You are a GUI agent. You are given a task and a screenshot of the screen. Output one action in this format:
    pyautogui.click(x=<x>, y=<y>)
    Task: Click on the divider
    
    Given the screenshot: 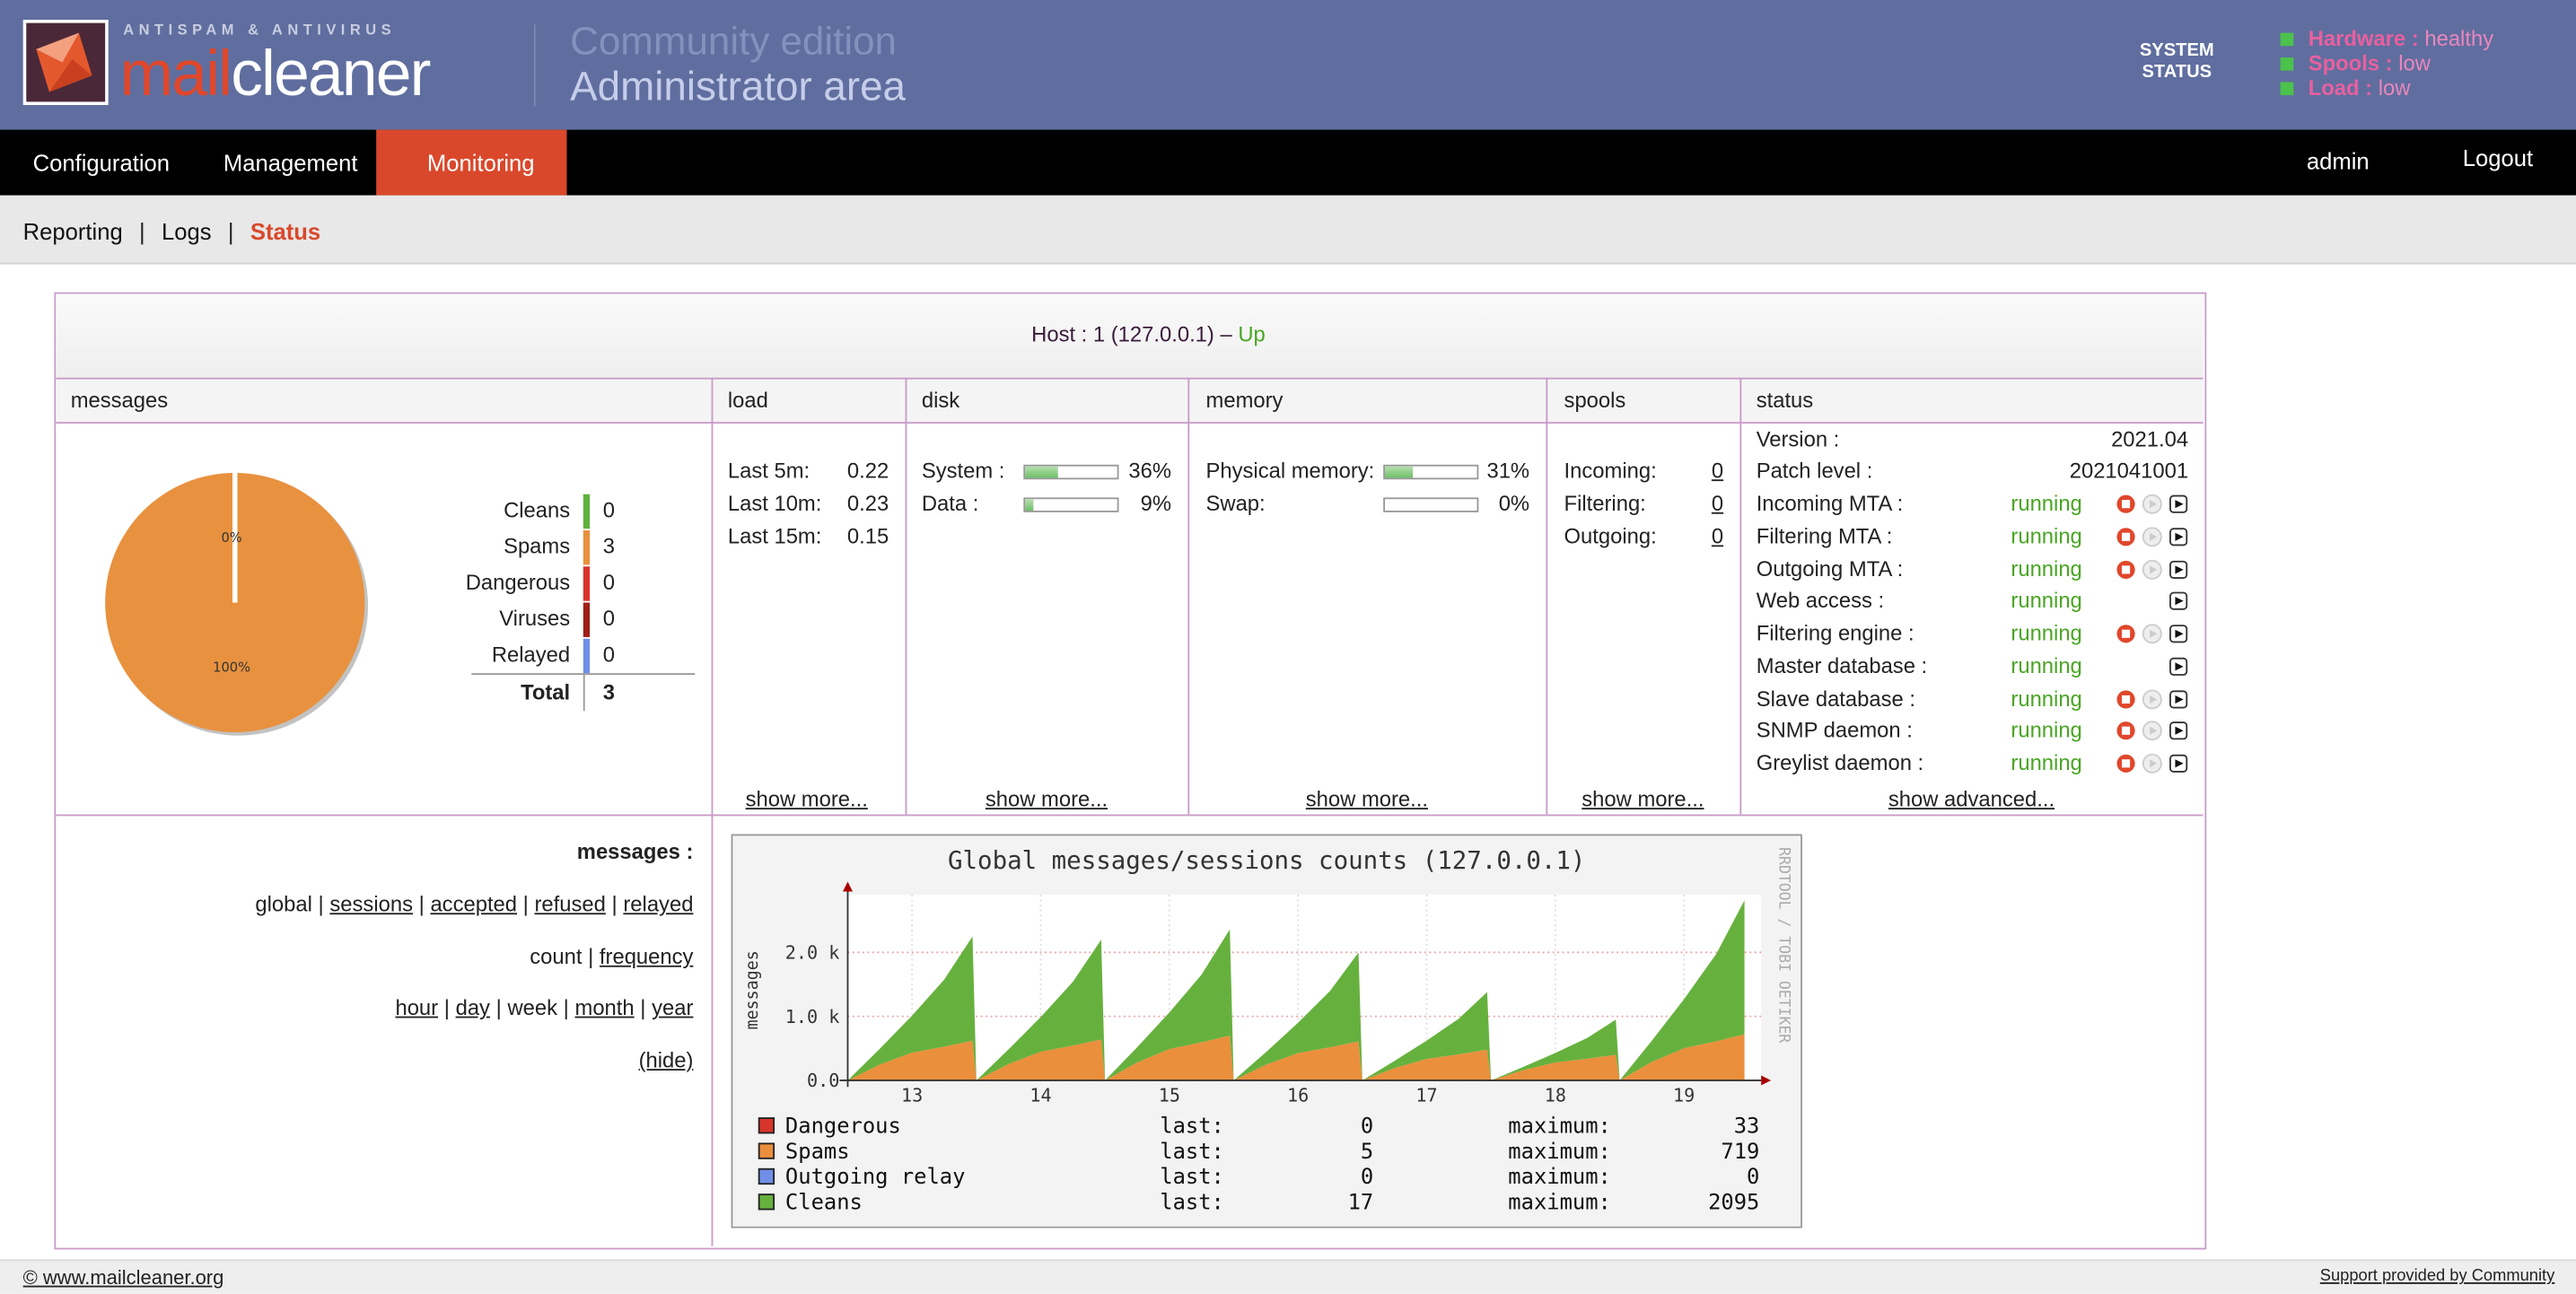 What is the action you would take?
    pyautogui.click(x=906, y=596)
    